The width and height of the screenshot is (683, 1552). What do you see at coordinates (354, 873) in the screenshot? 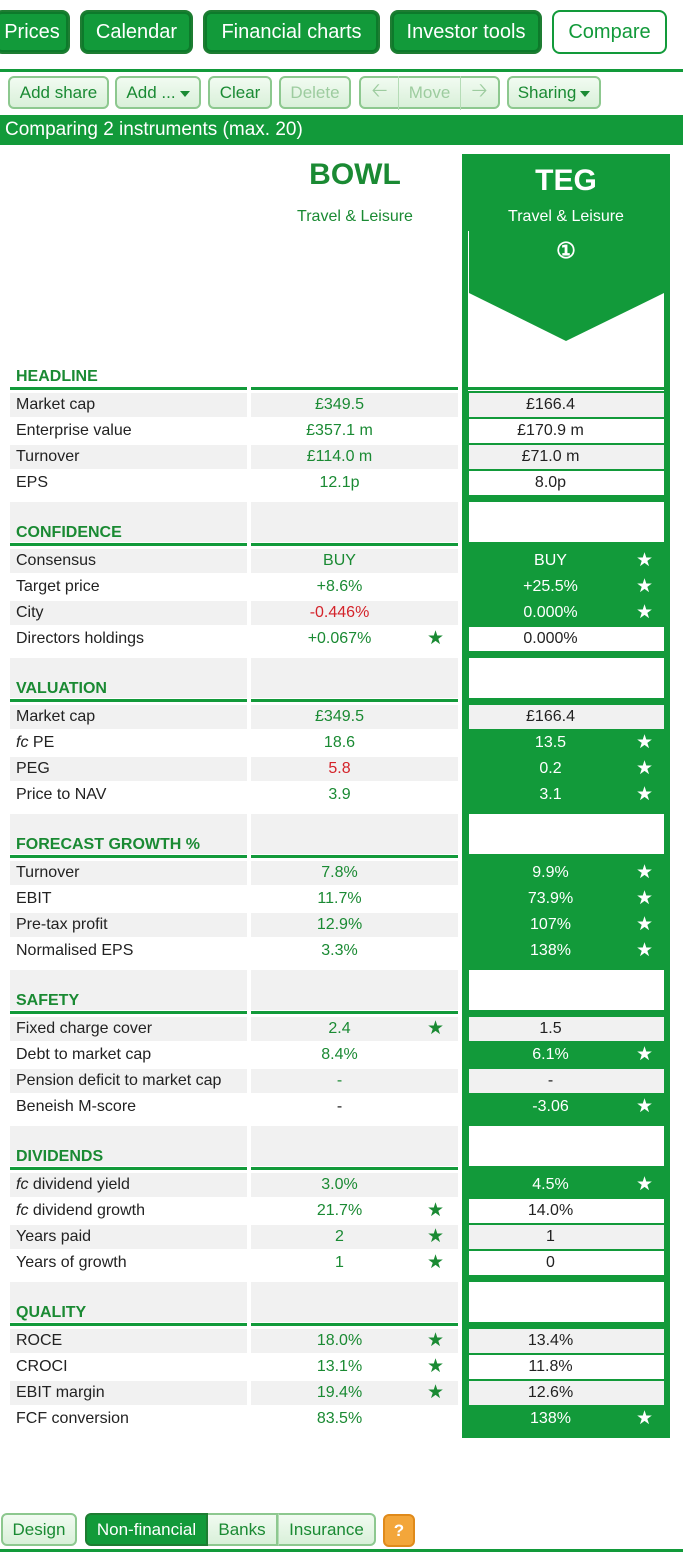
I see `bowl-value: 7.8%` at bounding box center [354, 873].